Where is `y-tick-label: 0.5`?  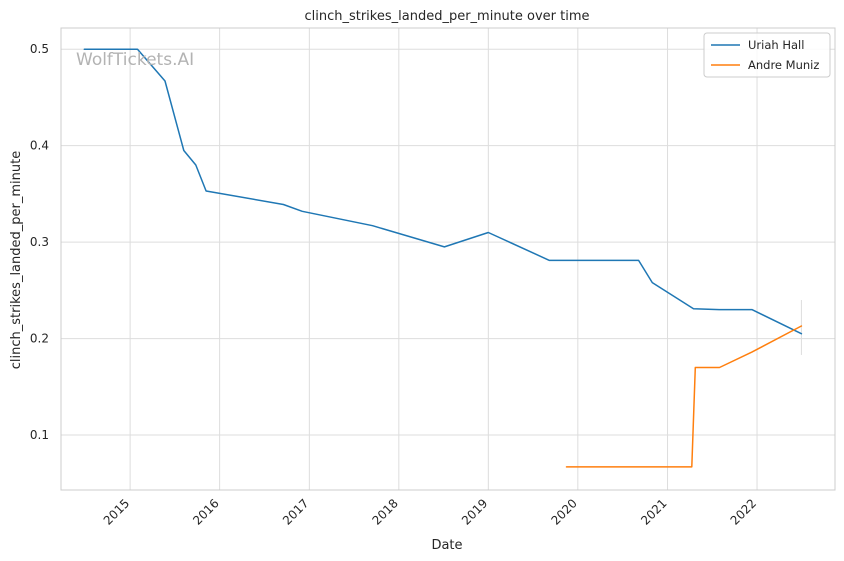 y-tick-label: 0.5 is located at coordinates (39, 49).